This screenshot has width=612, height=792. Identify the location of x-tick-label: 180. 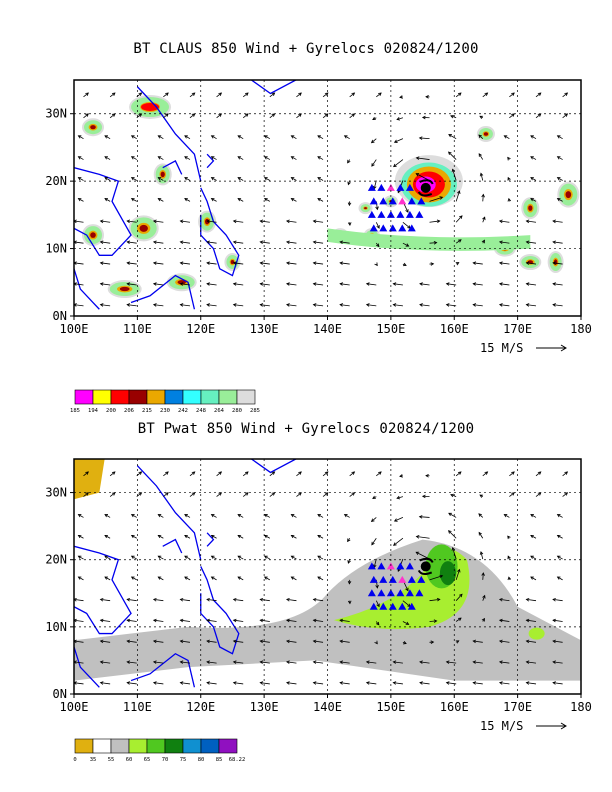
(581, 329).